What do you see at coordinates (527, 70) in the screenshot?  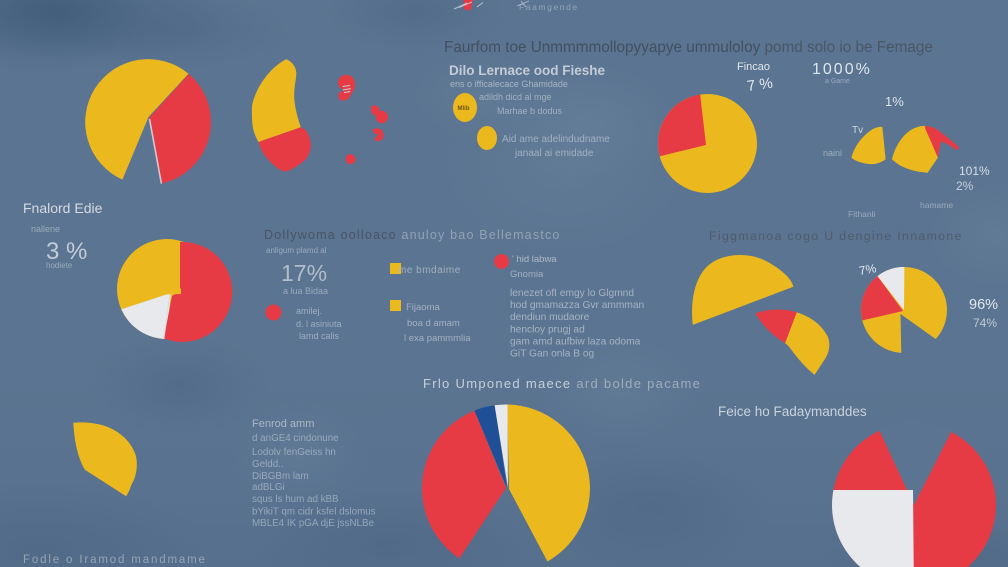 I see `svg-text: Dilo Lernace ood Fieshe` at bounding box center [527, 70].